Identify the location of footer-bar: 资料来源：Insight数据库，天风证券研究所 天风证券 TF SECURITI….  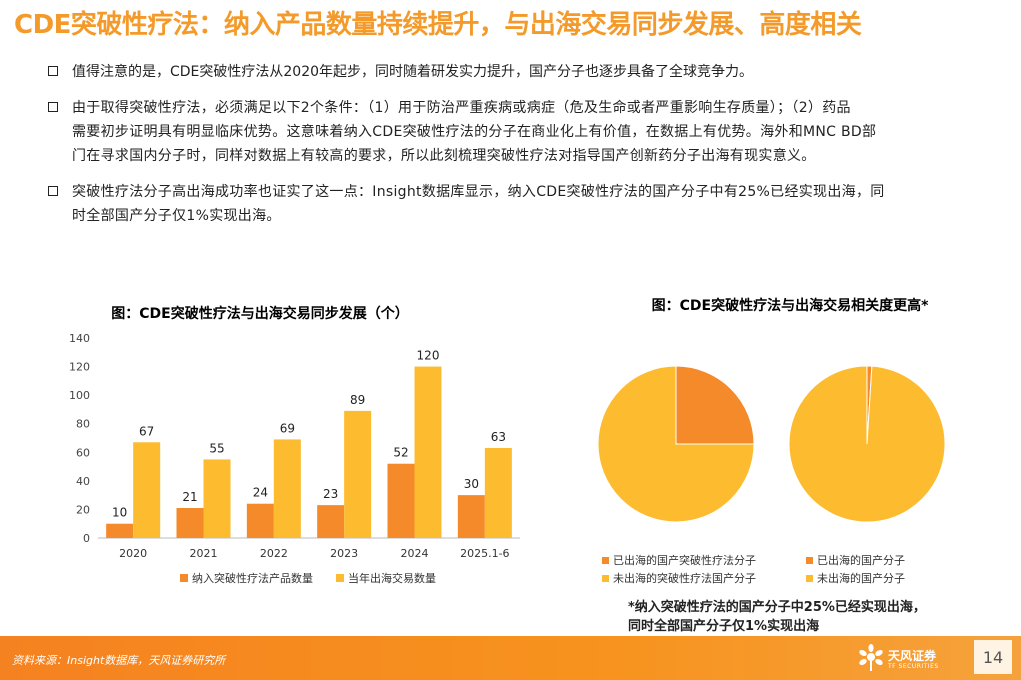
(510, 658).